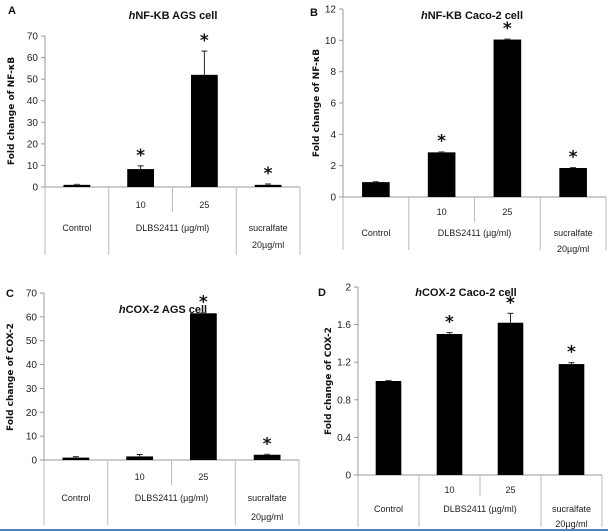 The image size is (608, 532). What do you see at coordinates (10, 294) in the screenshot?
I see `panel-label: C` at bounding box center [10, 294].